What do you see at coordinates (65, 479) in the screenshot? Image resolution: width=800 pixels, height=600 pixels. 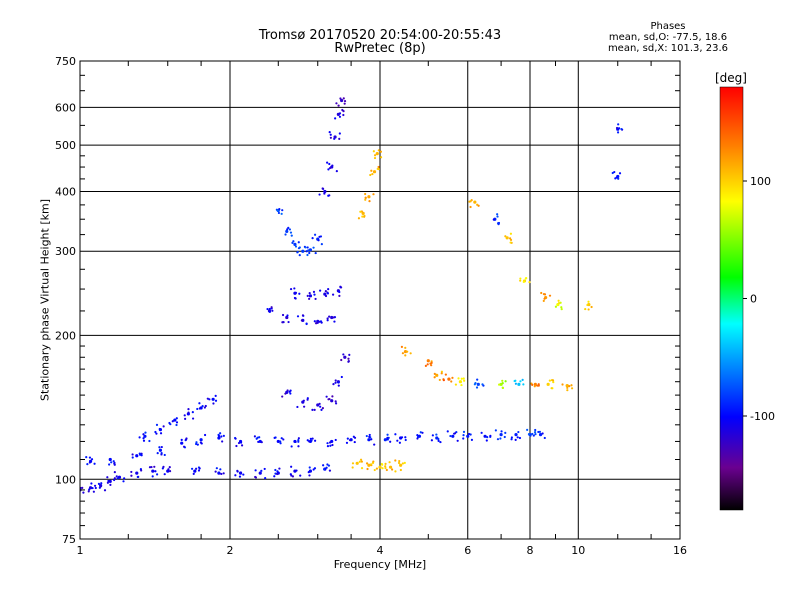 I see `y-tick-label: 100` at bounding box center [65, 479].